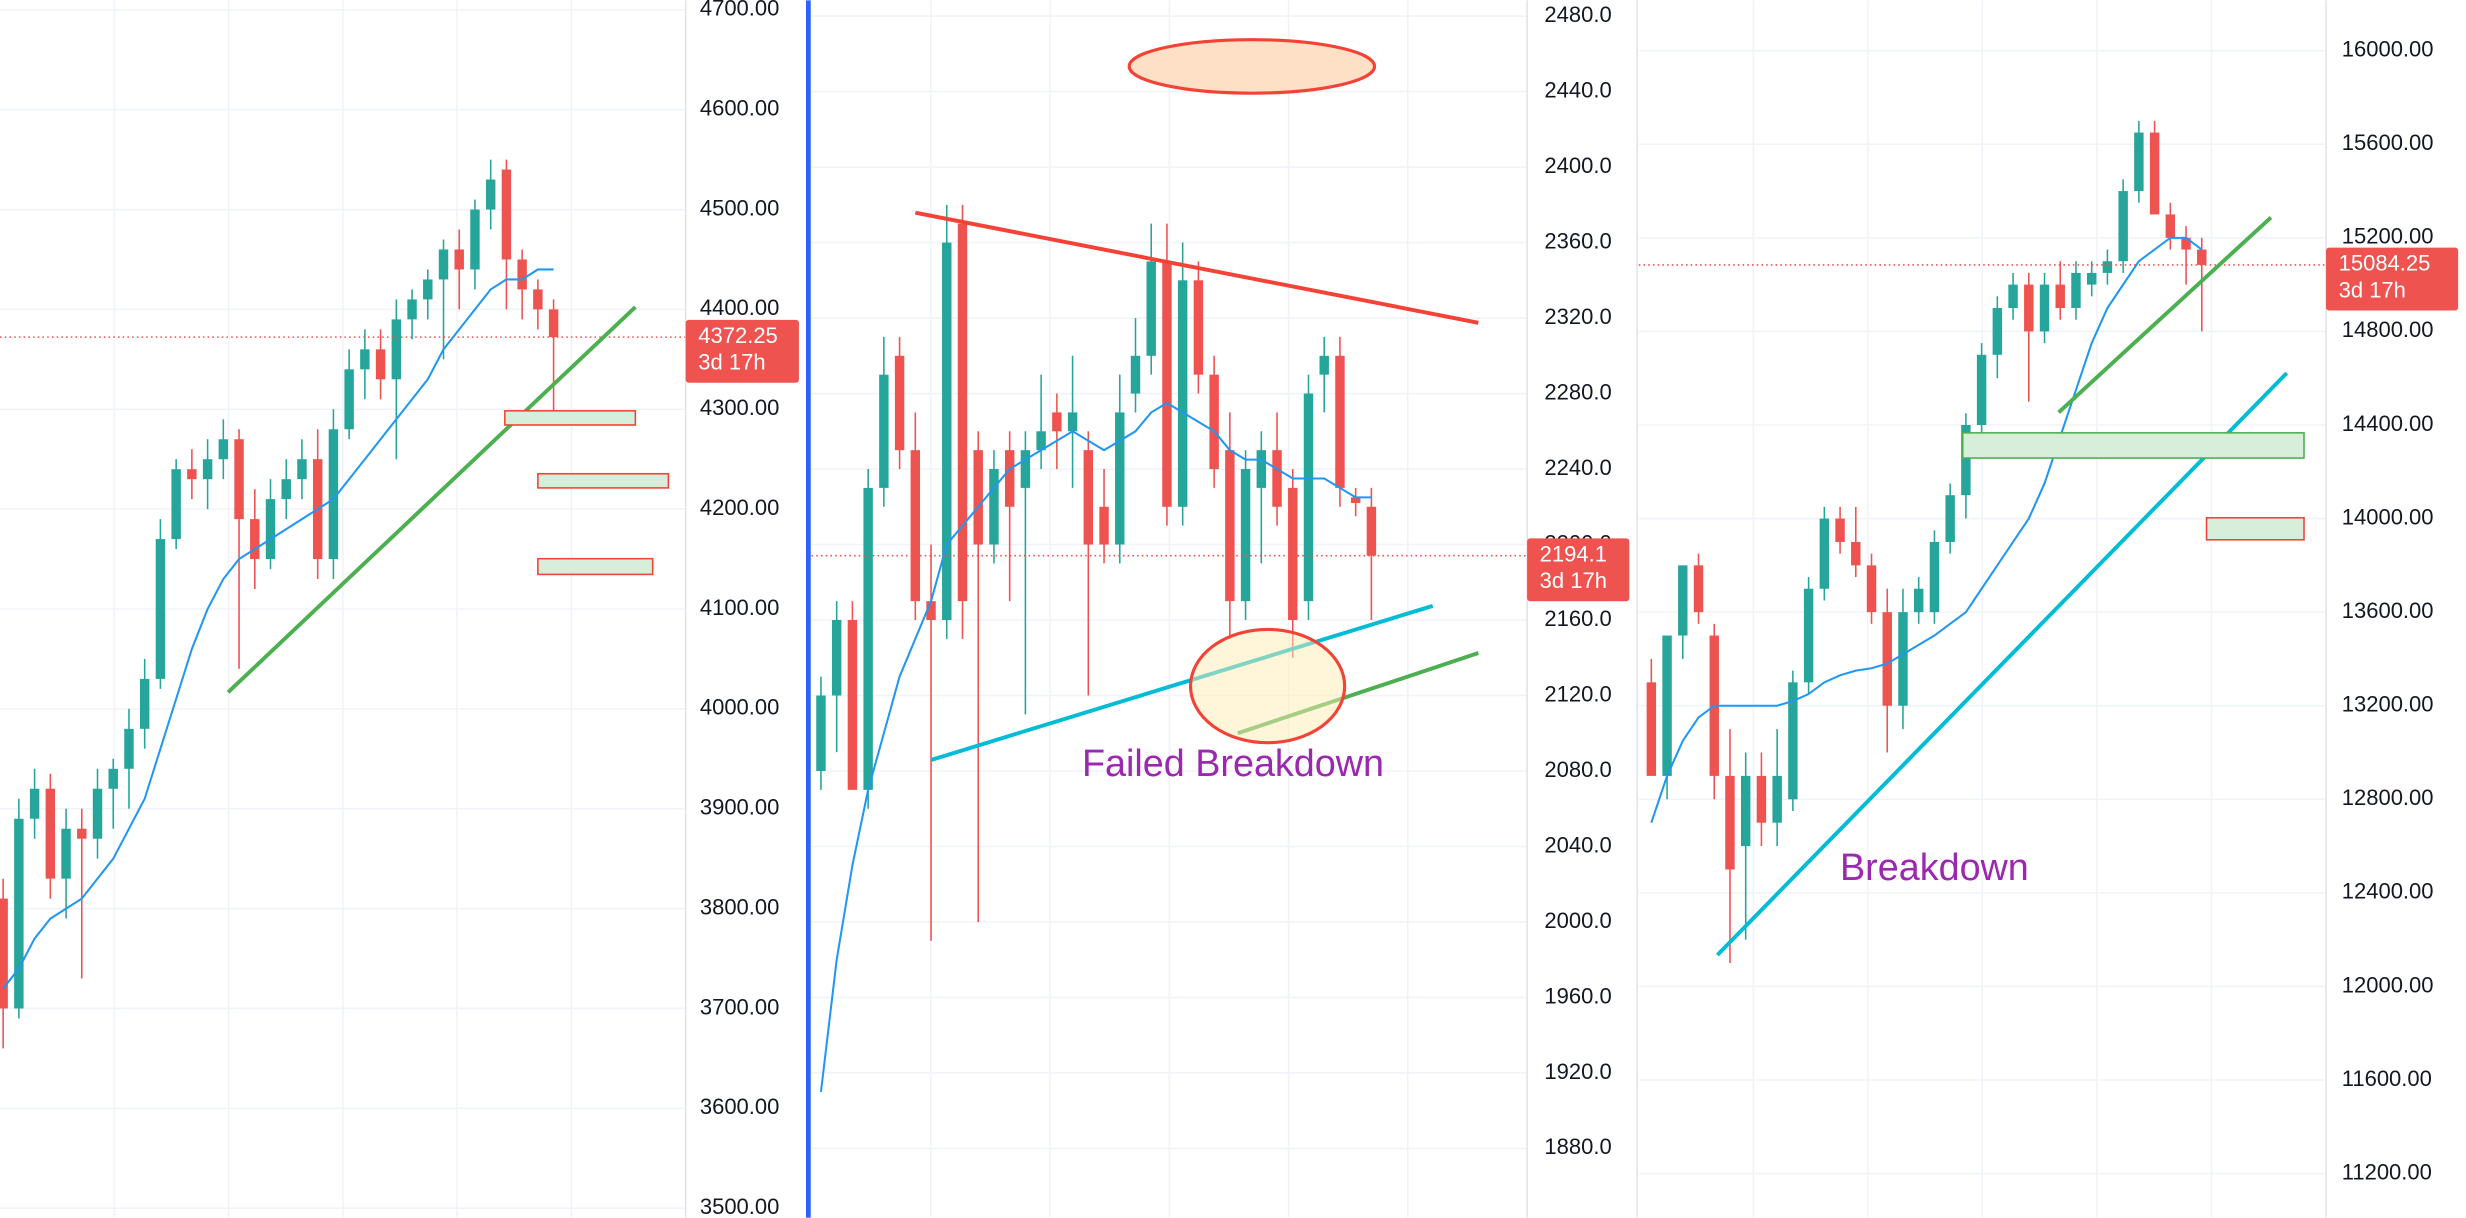  I want to click on y-tick-label: 4600.00, so click(740, 107).